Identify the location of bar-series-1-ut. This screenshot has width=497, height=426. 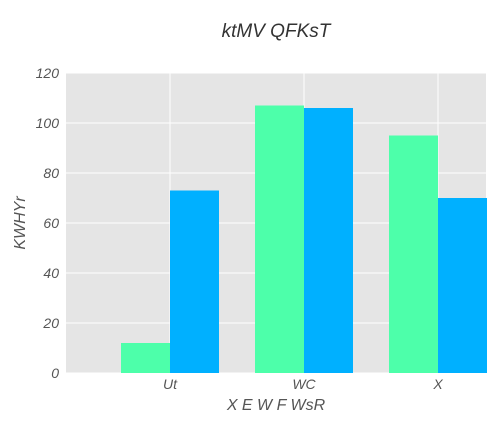
(145, 358).